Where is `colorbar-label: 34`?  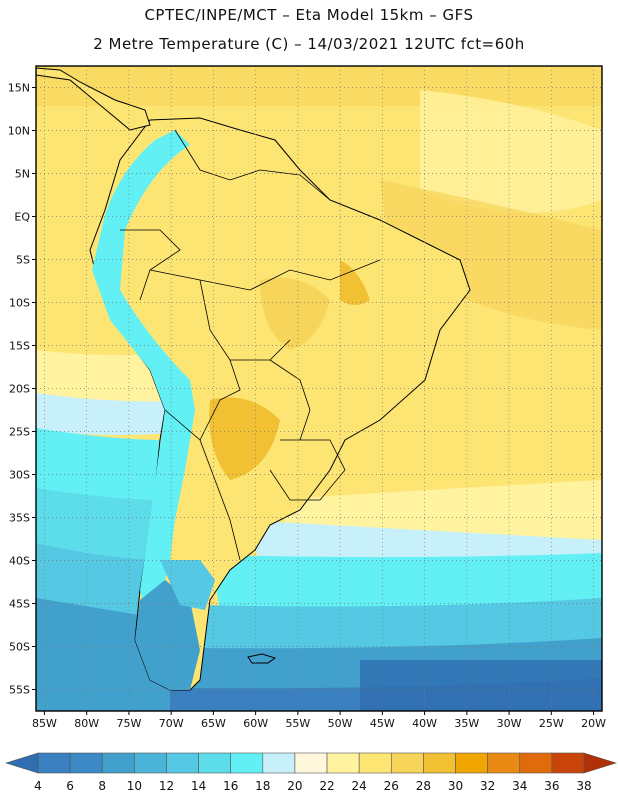
colorbar-label: 34 is located at coordinates (519, 786).